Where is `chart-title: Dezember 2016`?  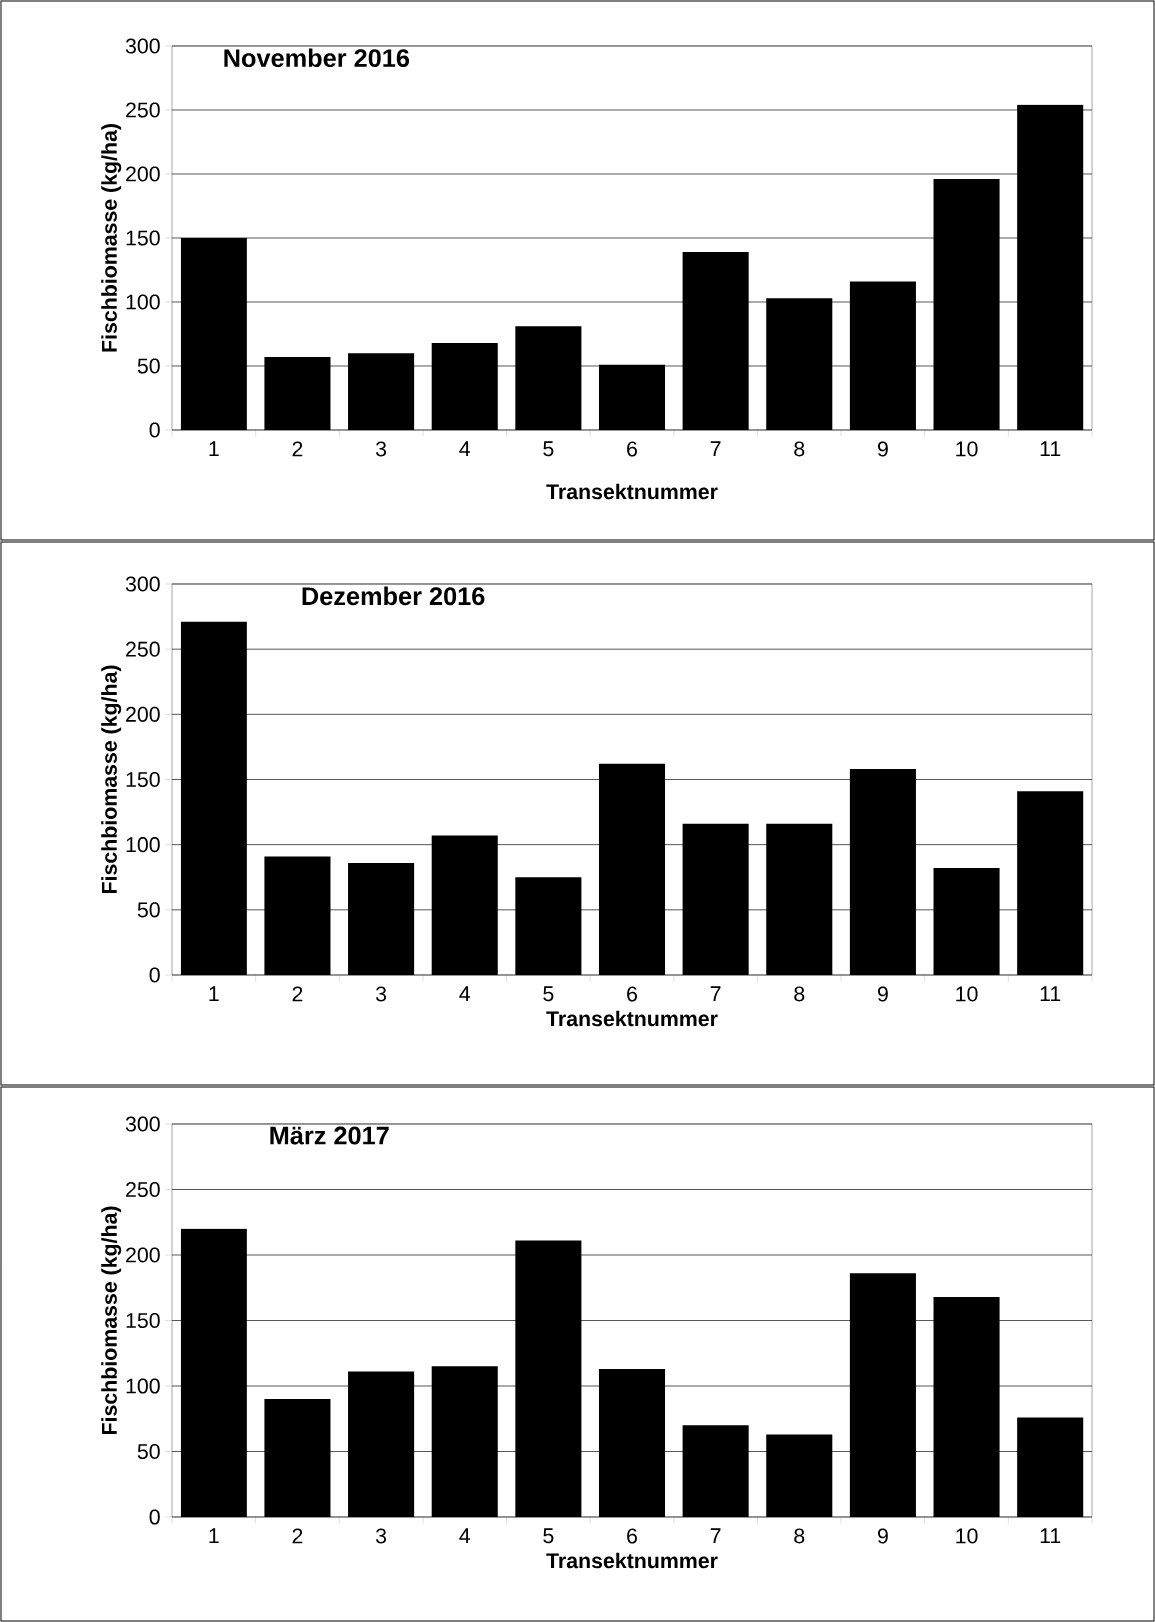 chart-title: Dezember 2016 is located at coordinates (393, 596).